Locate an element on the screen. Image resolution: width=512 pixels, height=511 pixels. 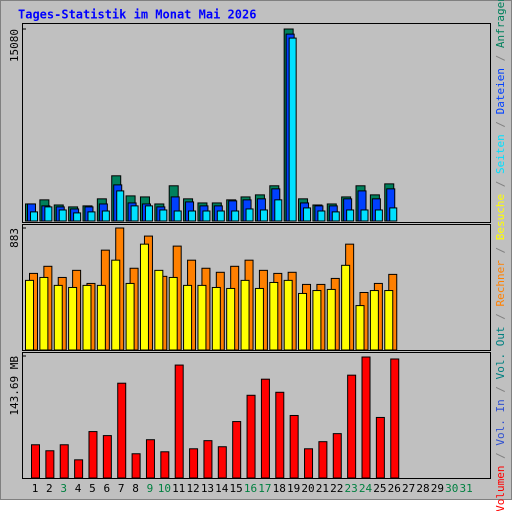
x-tick-label: 6 is located at coordinates (107, 488).